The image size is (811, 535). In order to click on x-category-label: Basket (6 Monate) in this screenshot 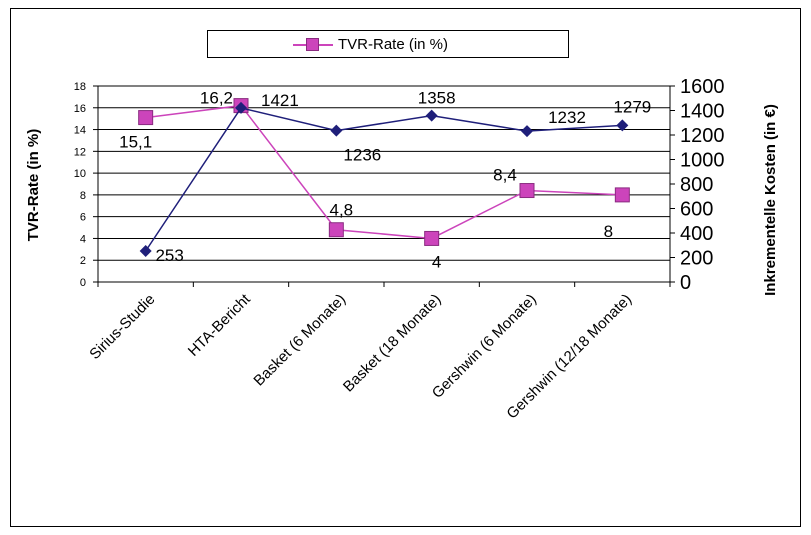, I will do `click(299, 340)`.